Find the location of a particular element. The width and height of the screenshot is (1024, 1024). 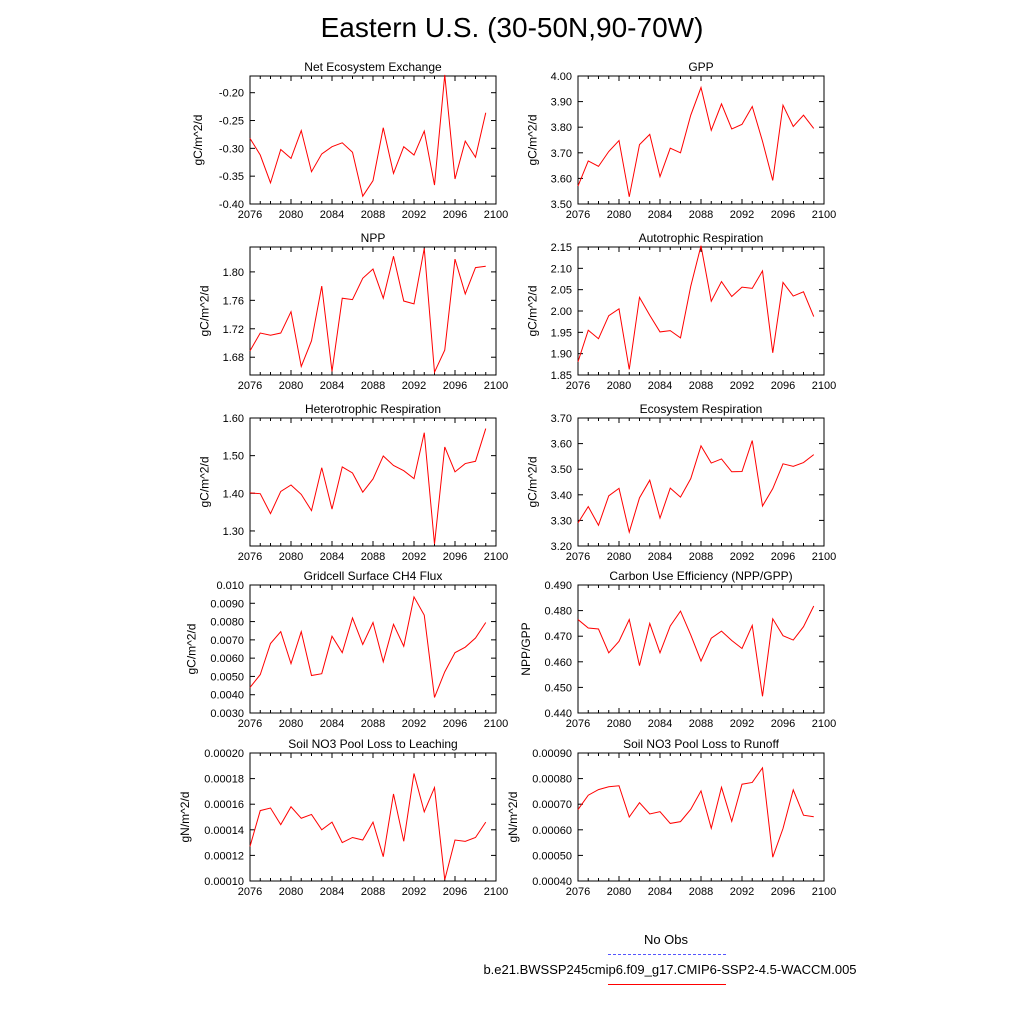

panel-6-title: Ecosystem Respiration is located at coordinates (701, 409).